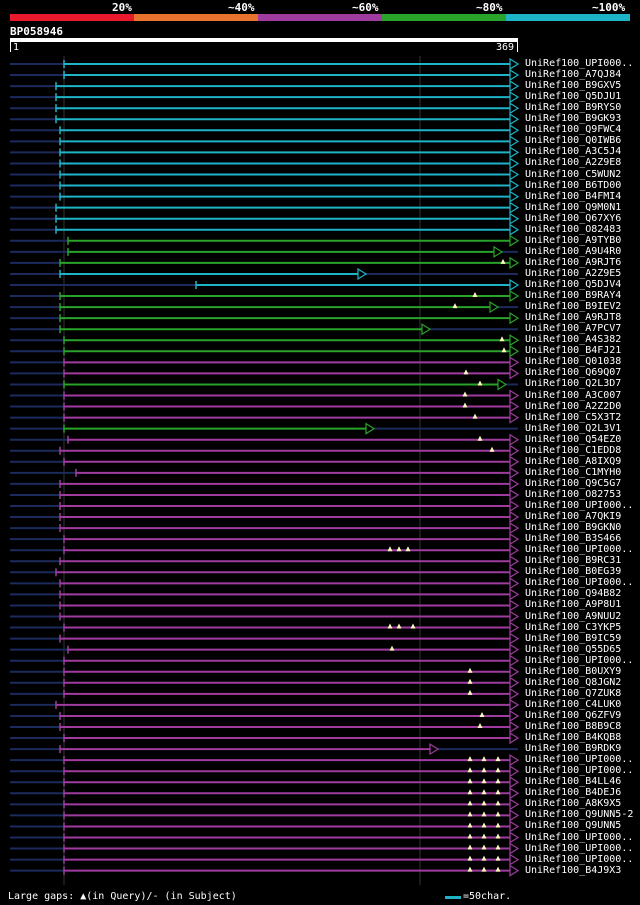 Image resolution: width=640 pixels, height=905 pixels. What do you see at coordinates (573, 782) in the screenshot?
I see `hit-label: UniRef100_B4LL46` at bounding box center [573, 782].